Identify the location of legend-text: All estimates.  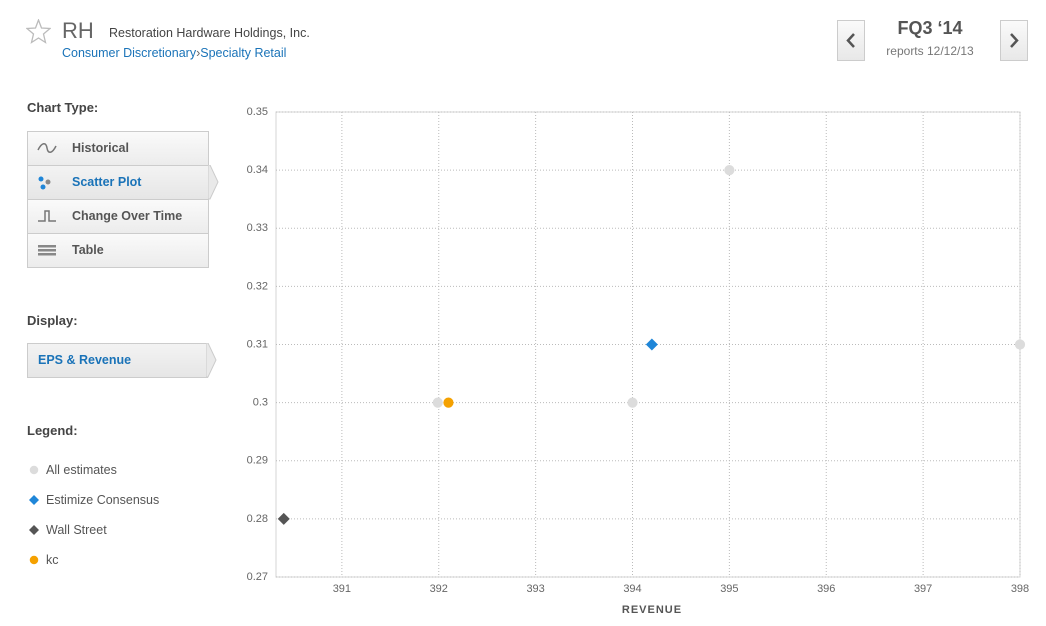
(81, 470).